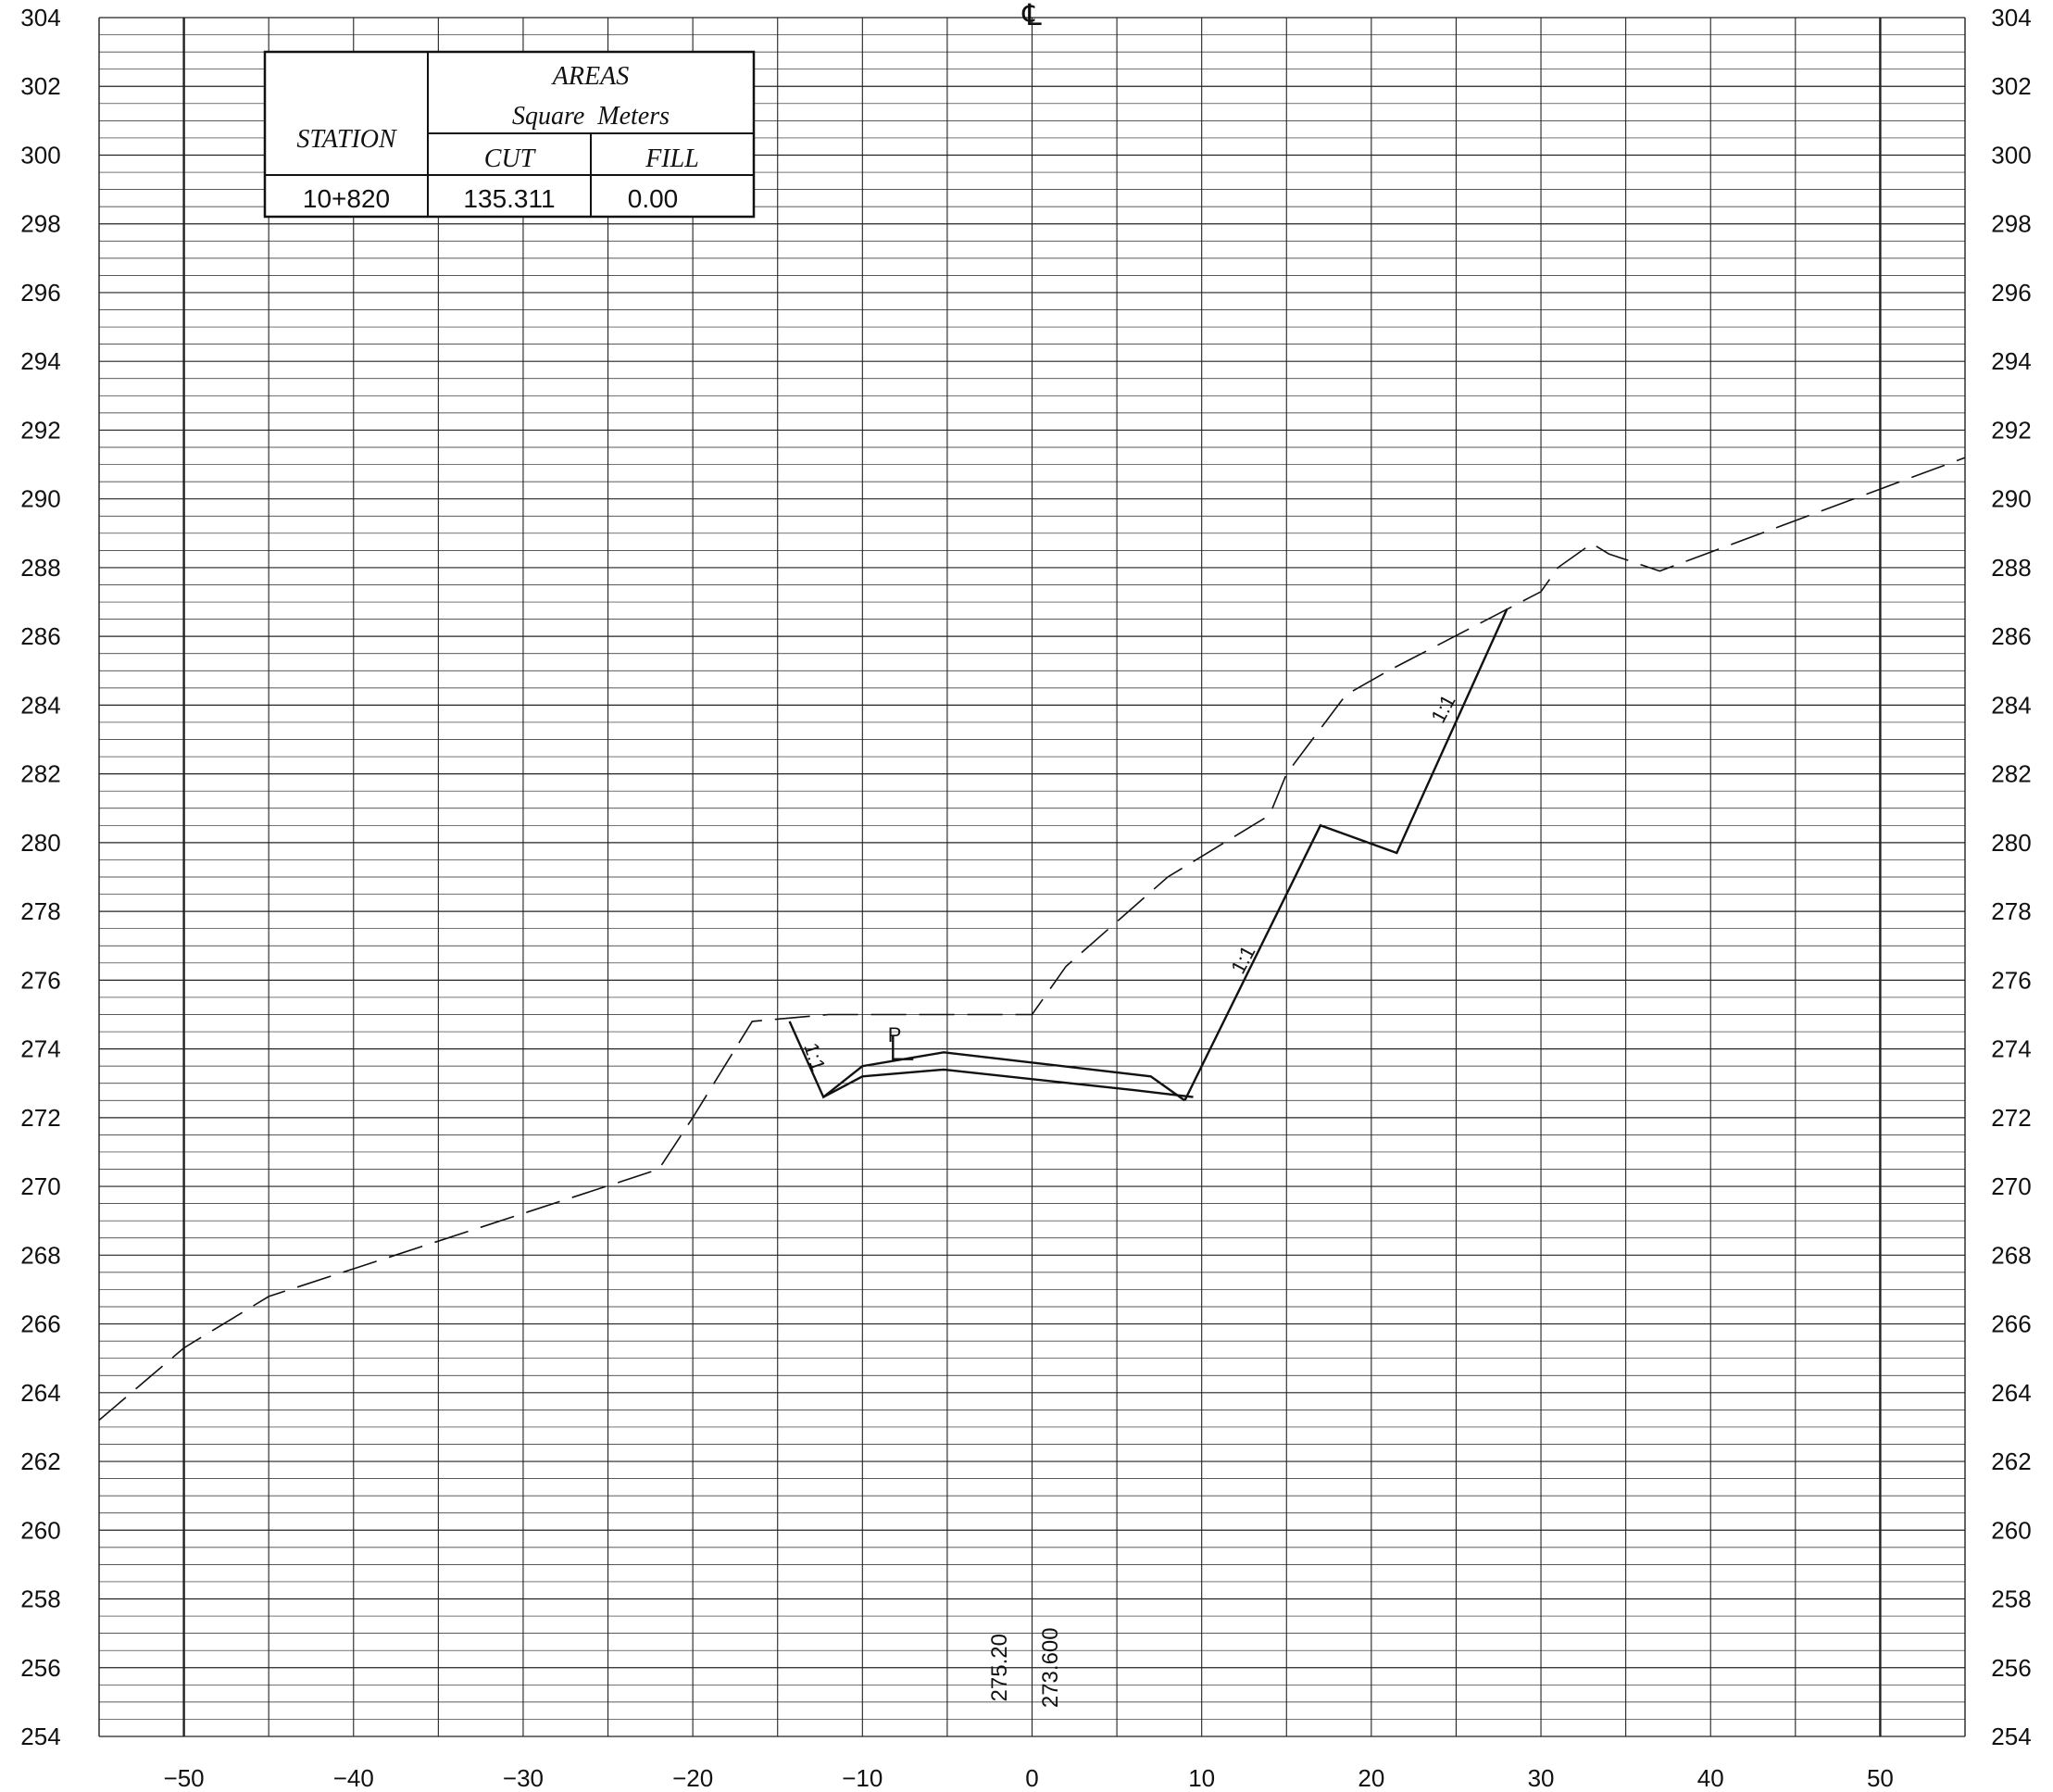  I want to click on y-tick-label-left: 270, so click(40, 1186).